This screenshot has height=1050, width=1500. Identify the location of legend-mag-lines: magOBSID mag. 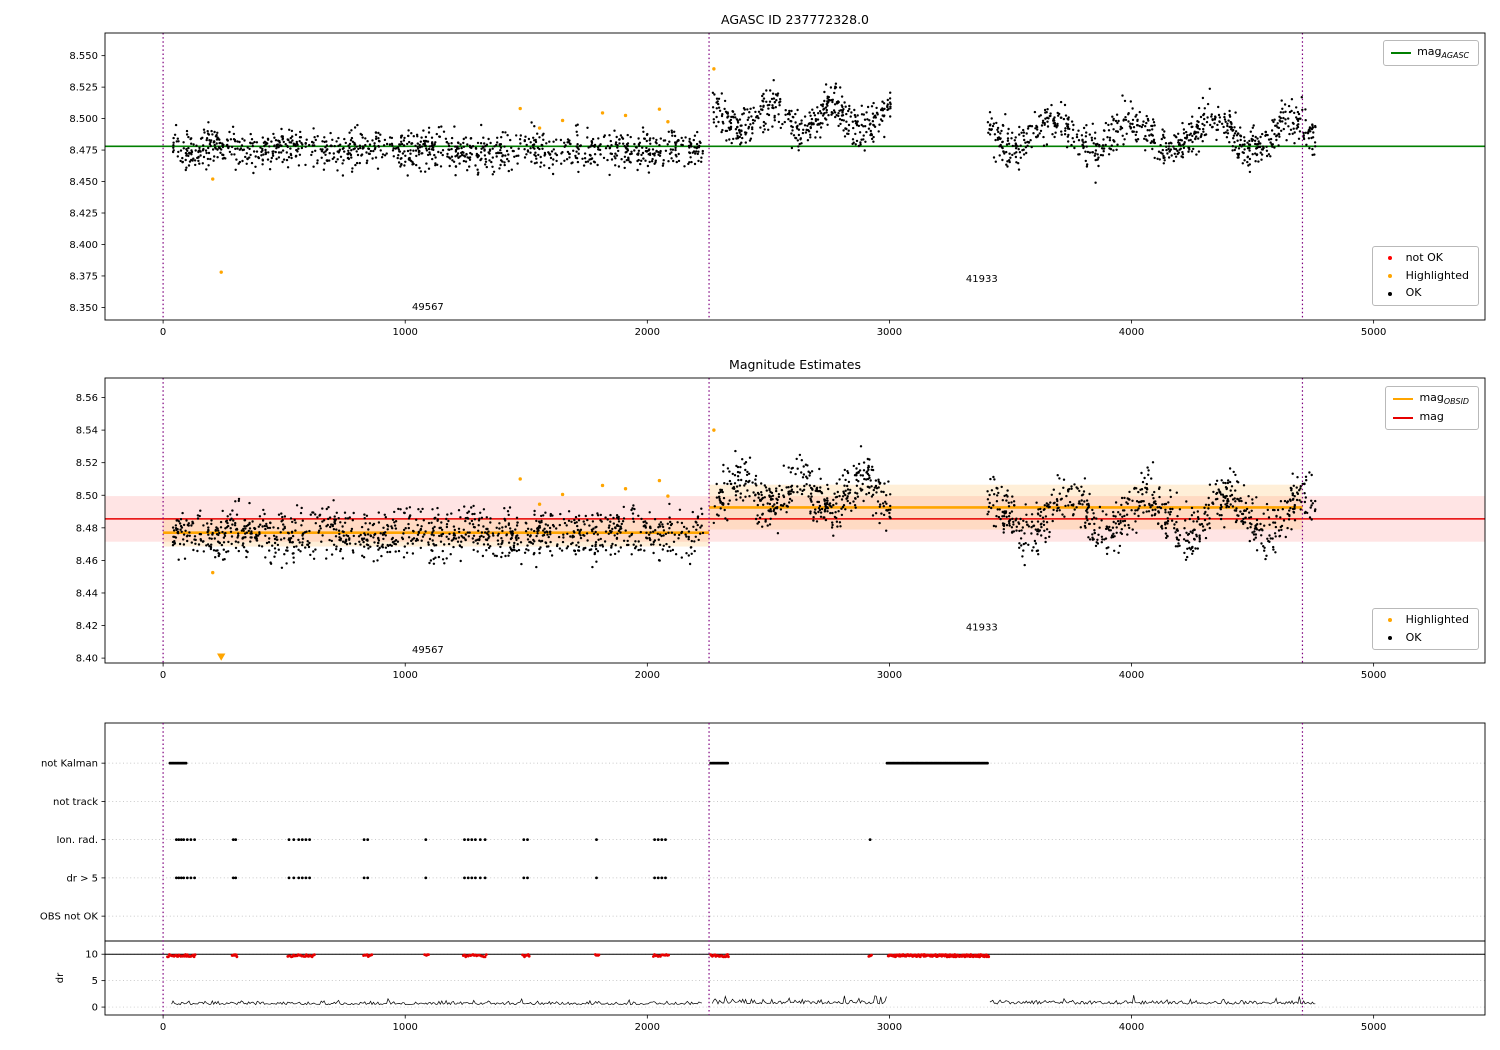
(1432, 408).